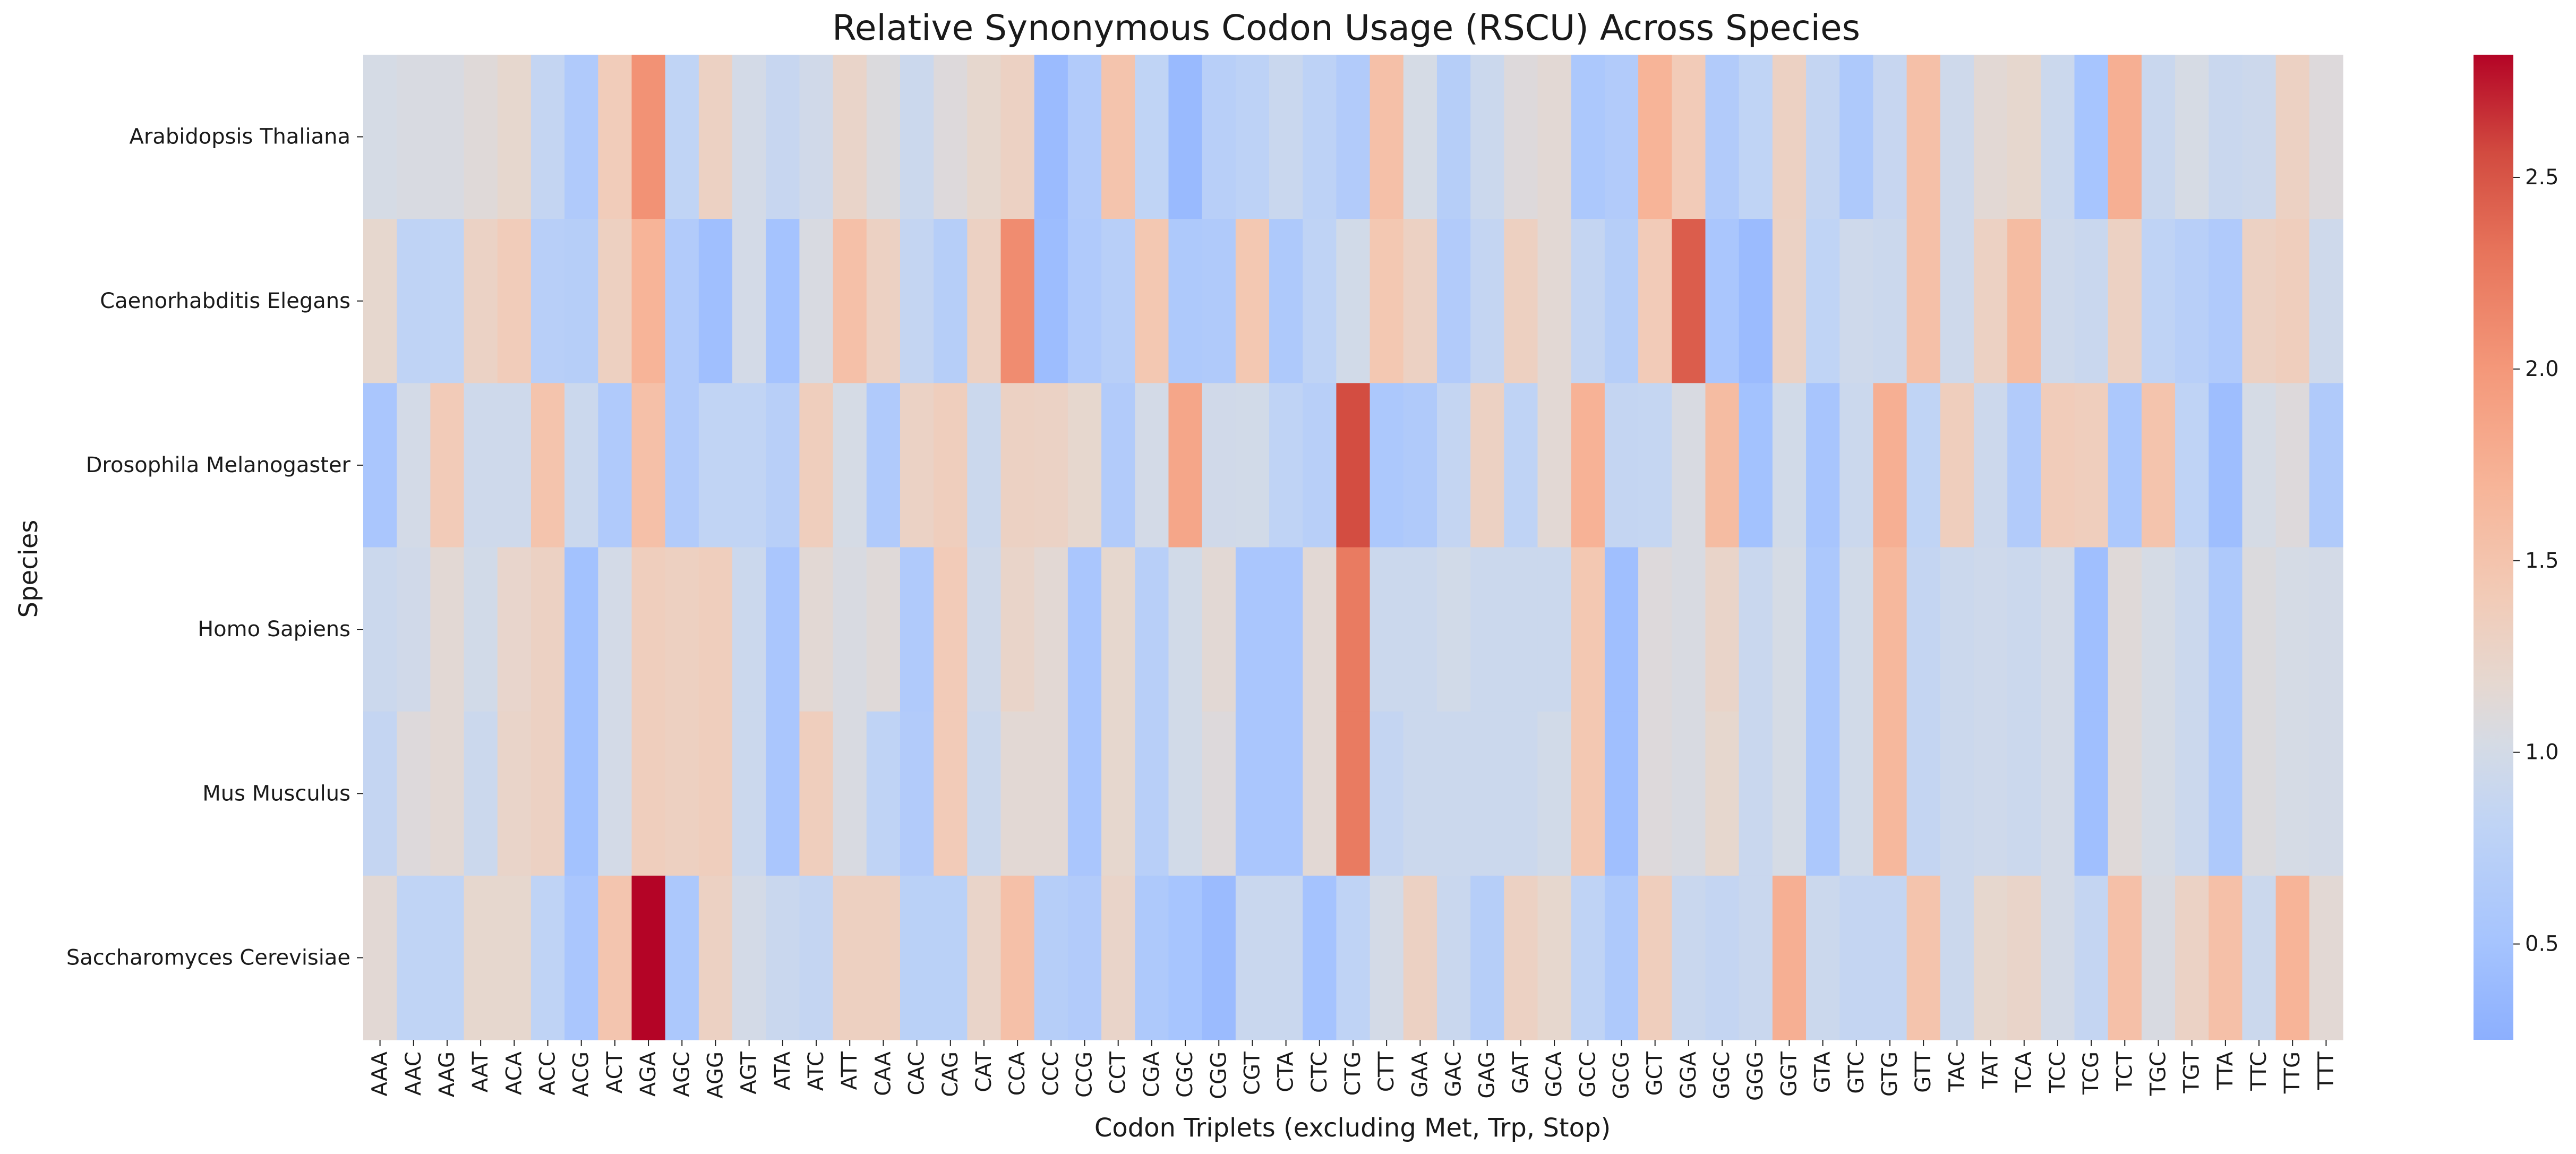 The height and width of the screenshot is (1154, 2576). Describe the element at coordinates (2024, 1072) in the screenshot. I see `x-tick-label: TCA` at that location.